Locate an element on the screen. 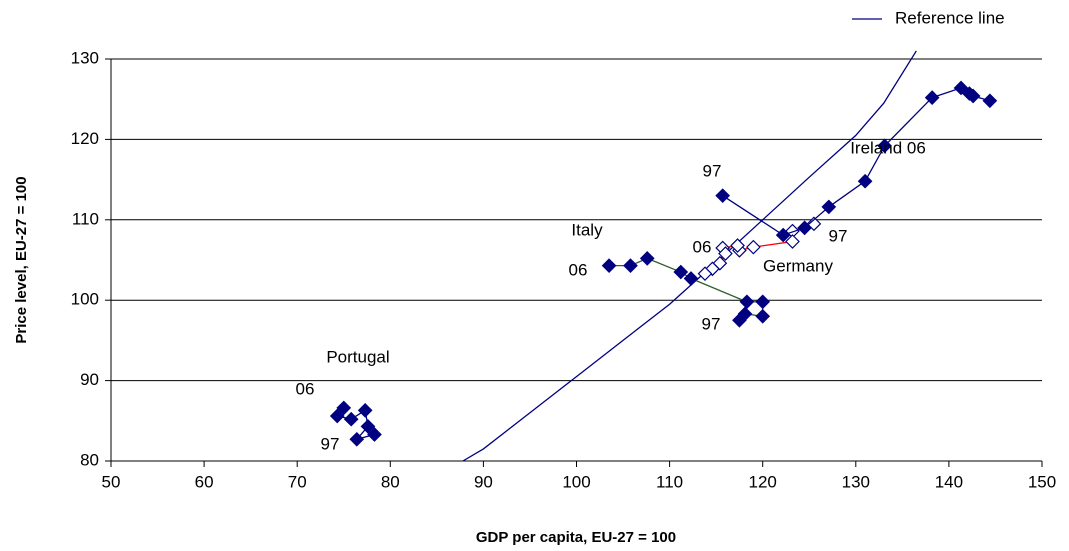 Image resolution: width=1069 pixels, height=551 pixels. y-tick-label: 110 is located at coordinates (85, 218).